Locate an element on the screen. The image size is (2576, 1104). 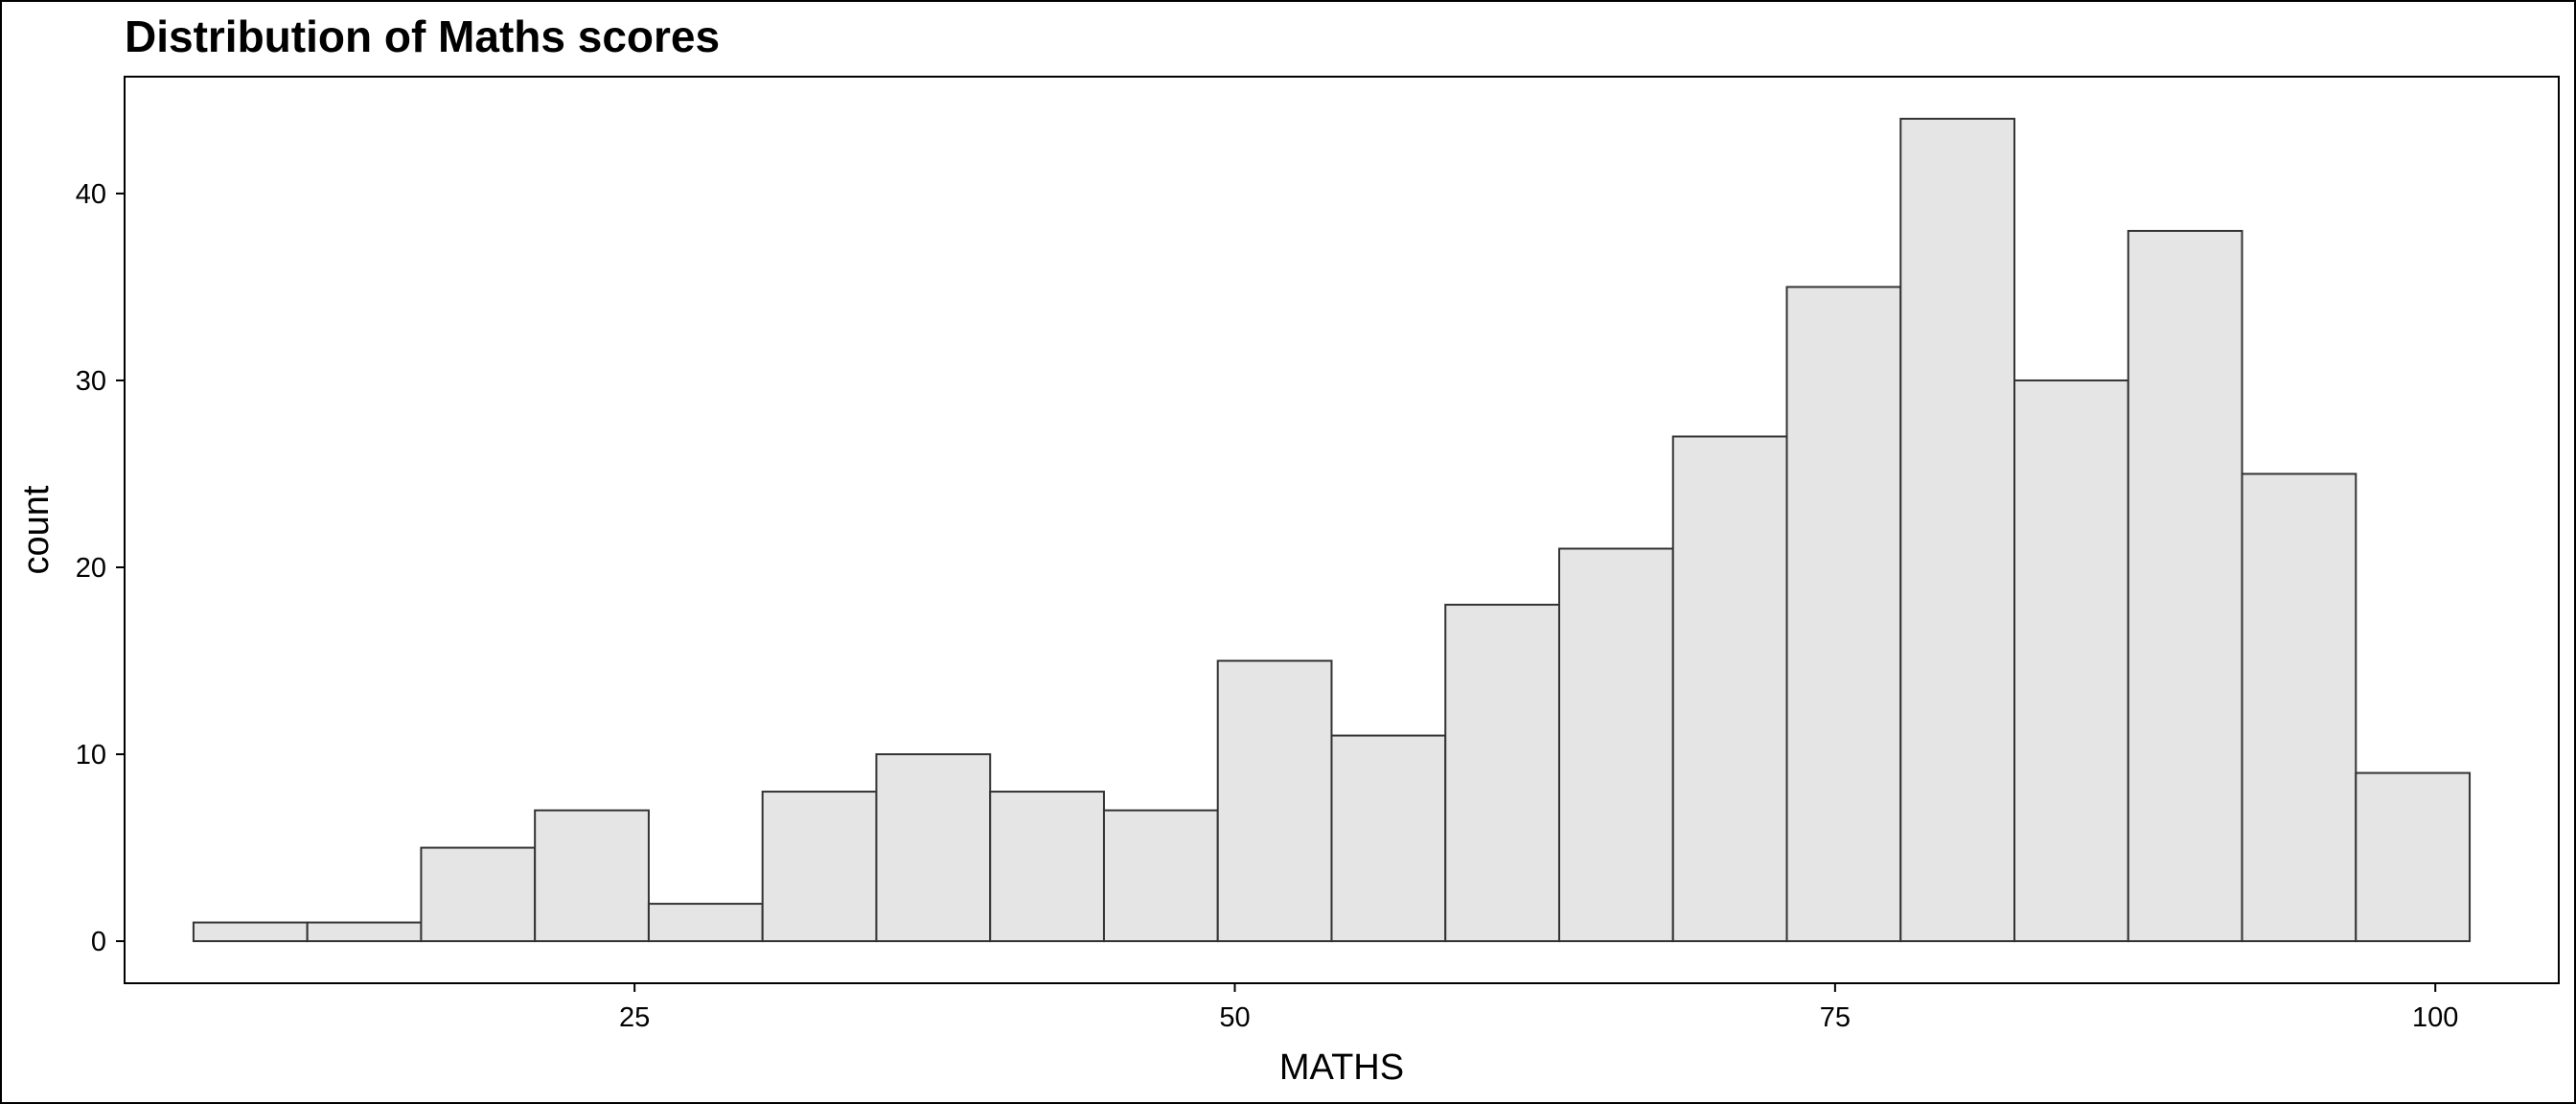
y-tick-label: 10 is located at coordinates (91, 755).